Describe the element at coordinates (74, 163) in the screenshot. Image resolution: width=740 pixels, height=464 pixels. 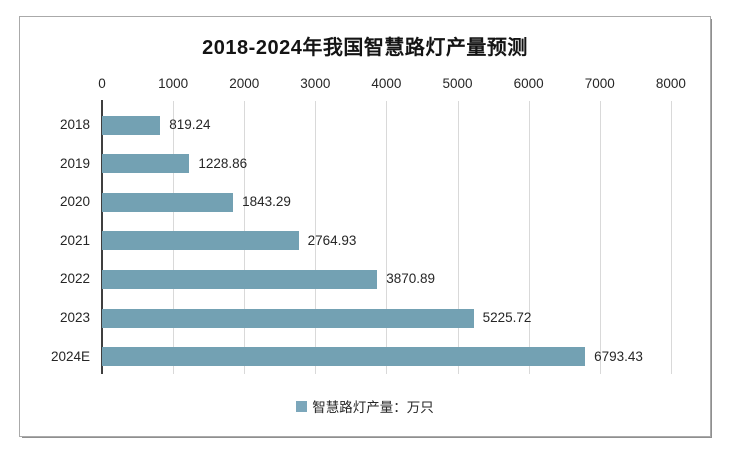
I see `category-label: 2019` at that location.